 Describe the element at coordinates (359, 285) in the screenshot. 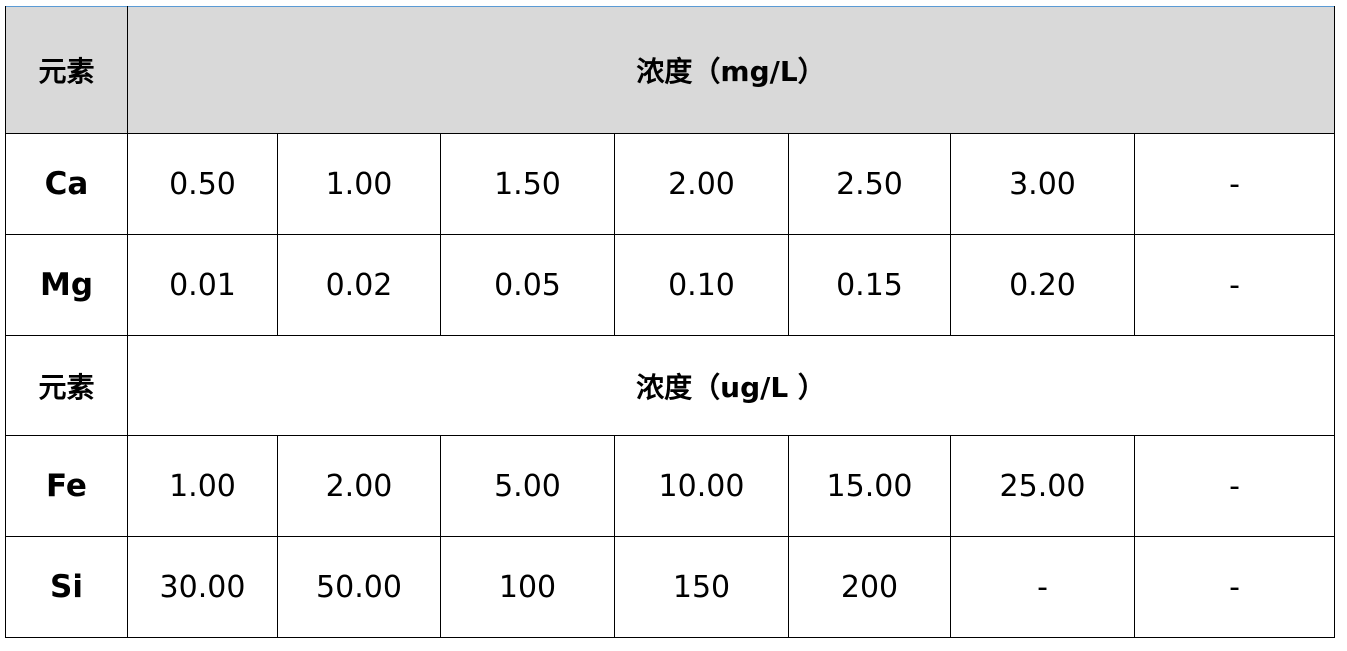

I see `value-cell: 0.02` at that location.